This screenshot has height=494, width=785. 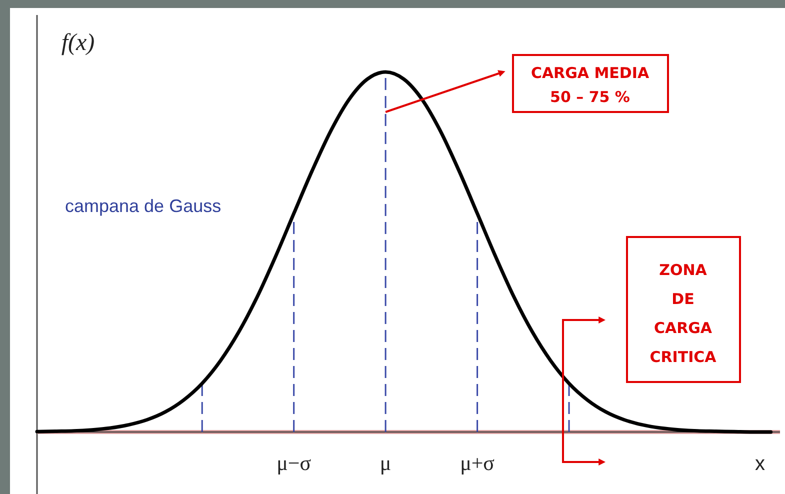 I want to click on annotation: CARGA MEDIA 50 – 75 %, so click(x=590, y=85).